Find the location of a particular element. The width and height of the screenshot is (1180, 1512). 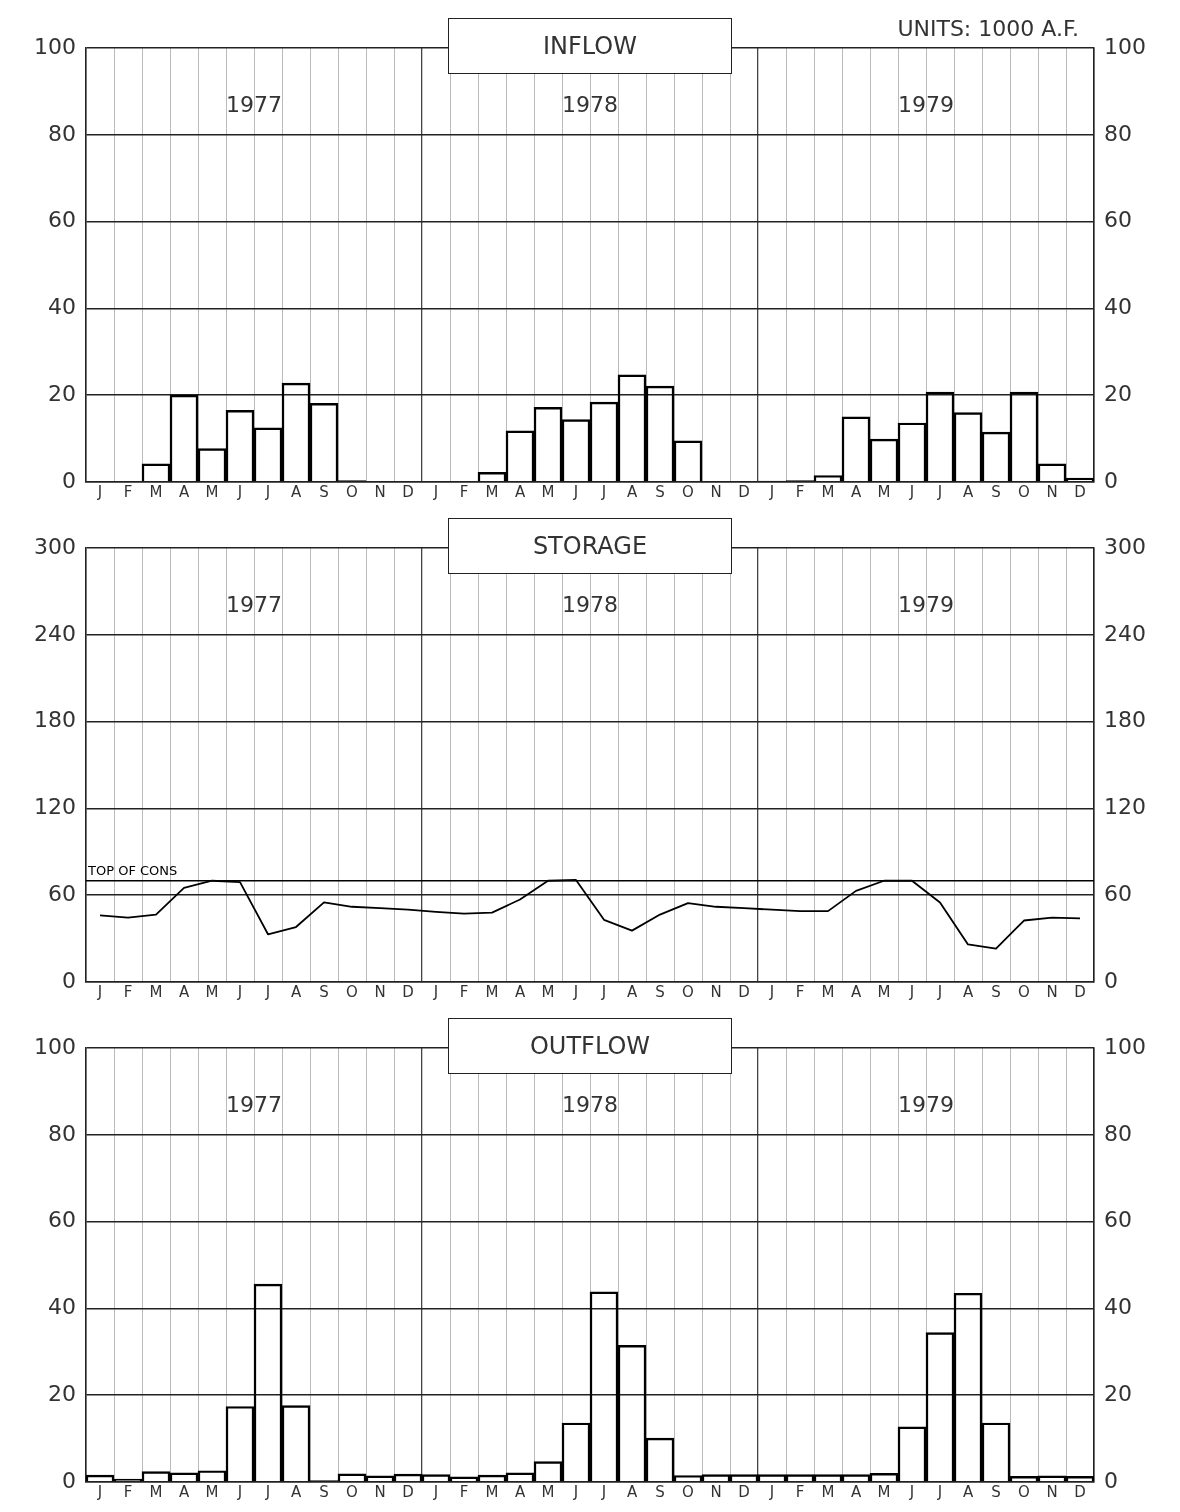

y2-tick-label: 80 is located at coordinates (1118, 133).